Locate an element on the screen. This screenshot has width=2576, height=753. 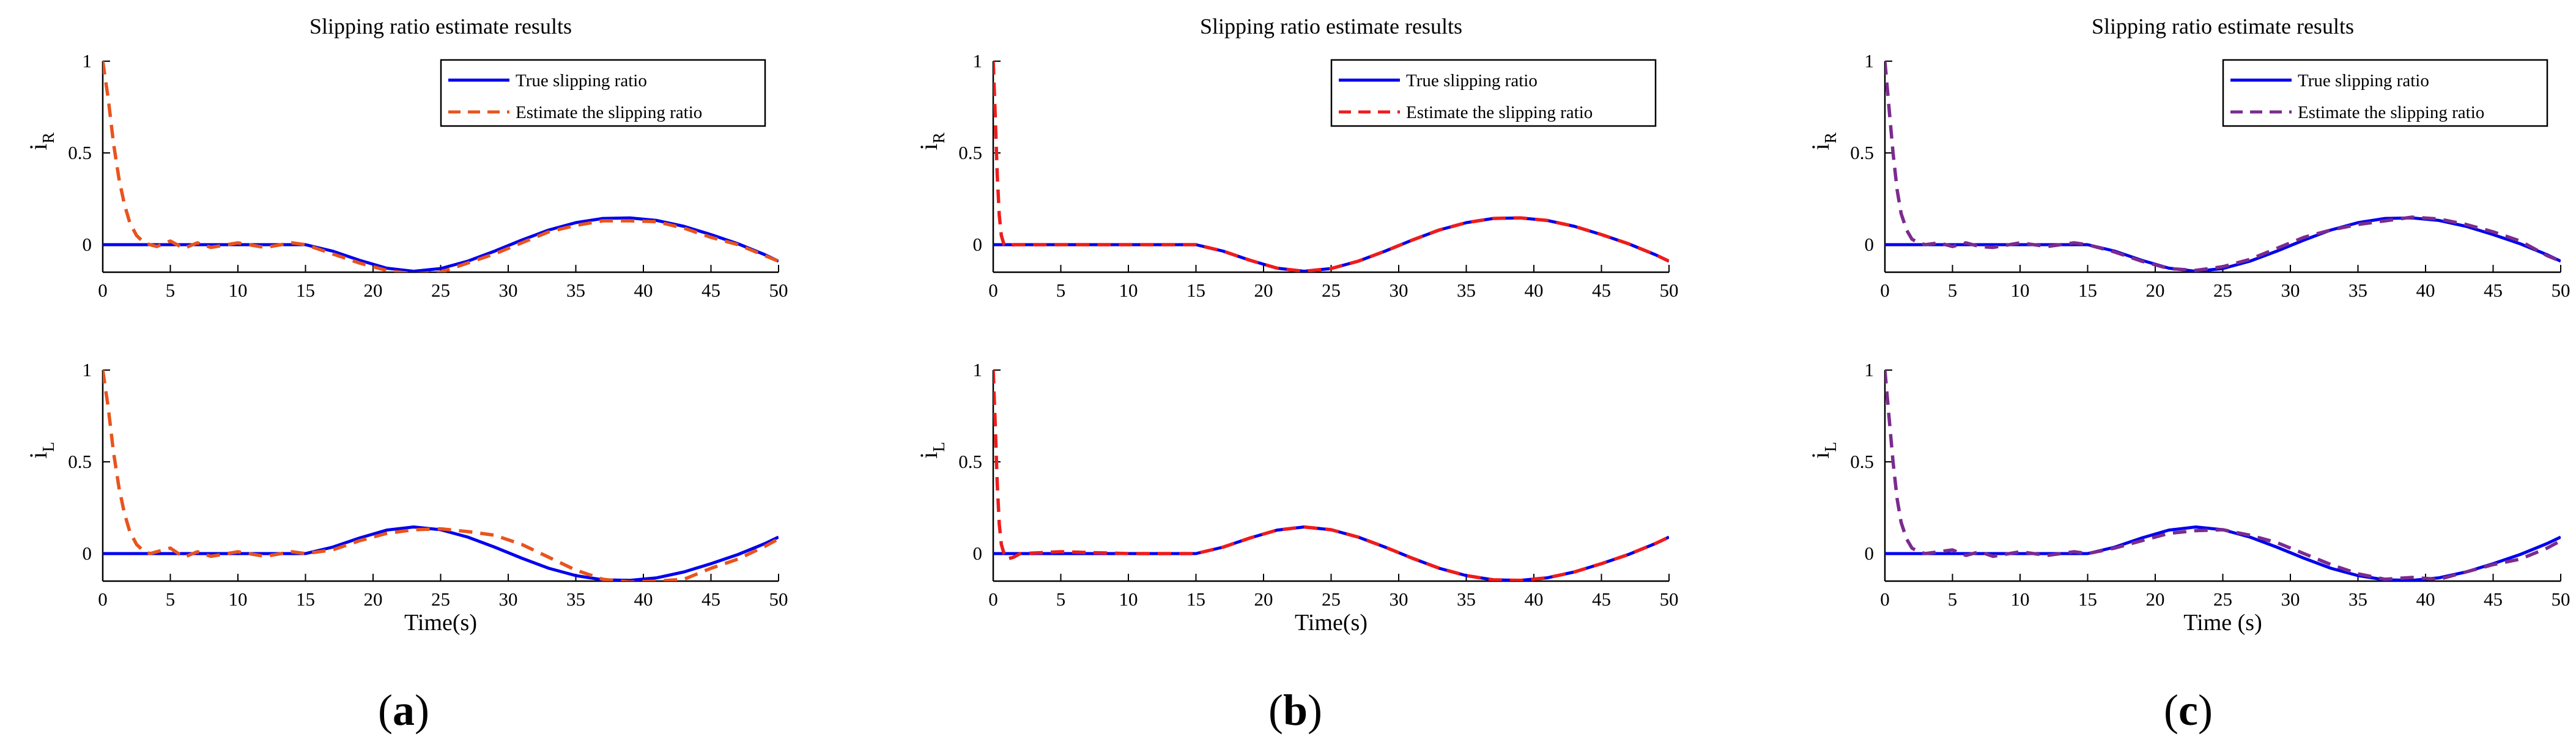
panel-label: (a) is located at coordinates (403, 711).